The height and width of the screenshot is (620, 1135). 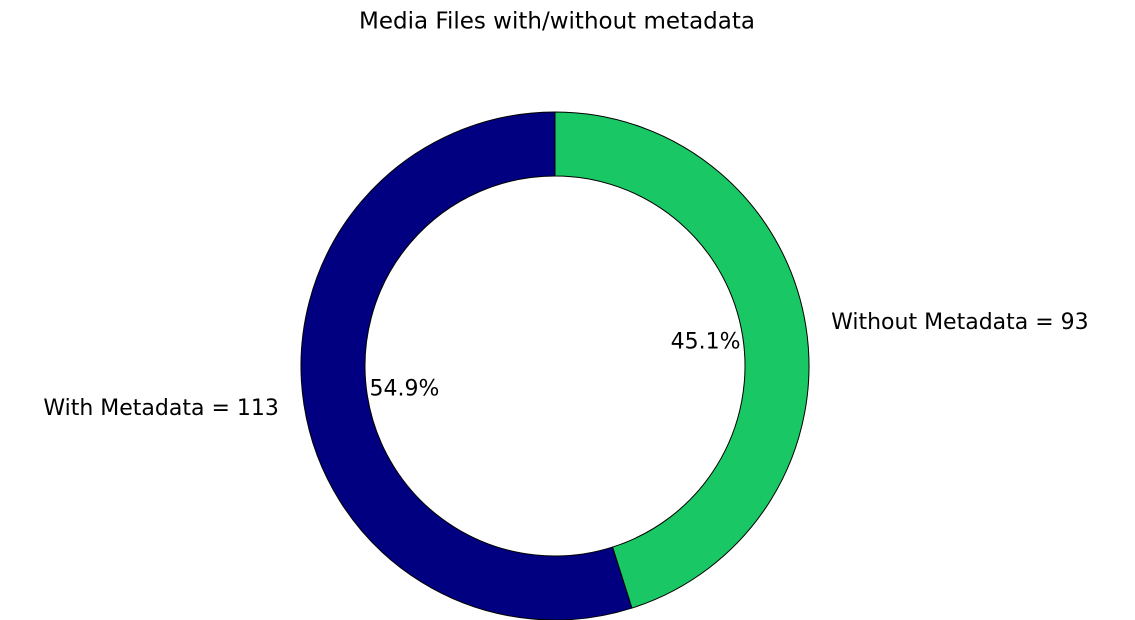 What do you see at coordinates (557, 22) in the screenshot?
I see `chart-title: Media Files with/without metadata` at bounding box center [557, 22].